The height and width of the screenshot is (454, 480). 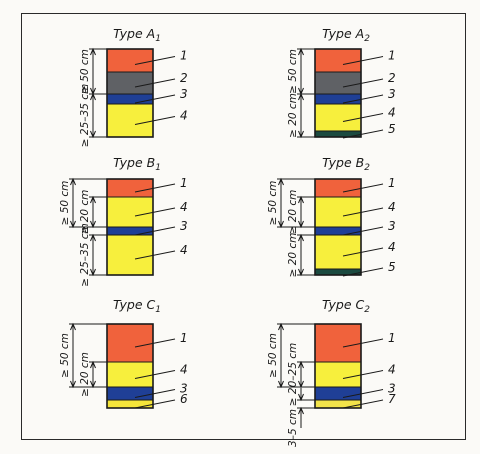 What do you see at coordinates (184, 399) in the screenshot?
I see `layer-number: 6` at bounding box center [184, 399].